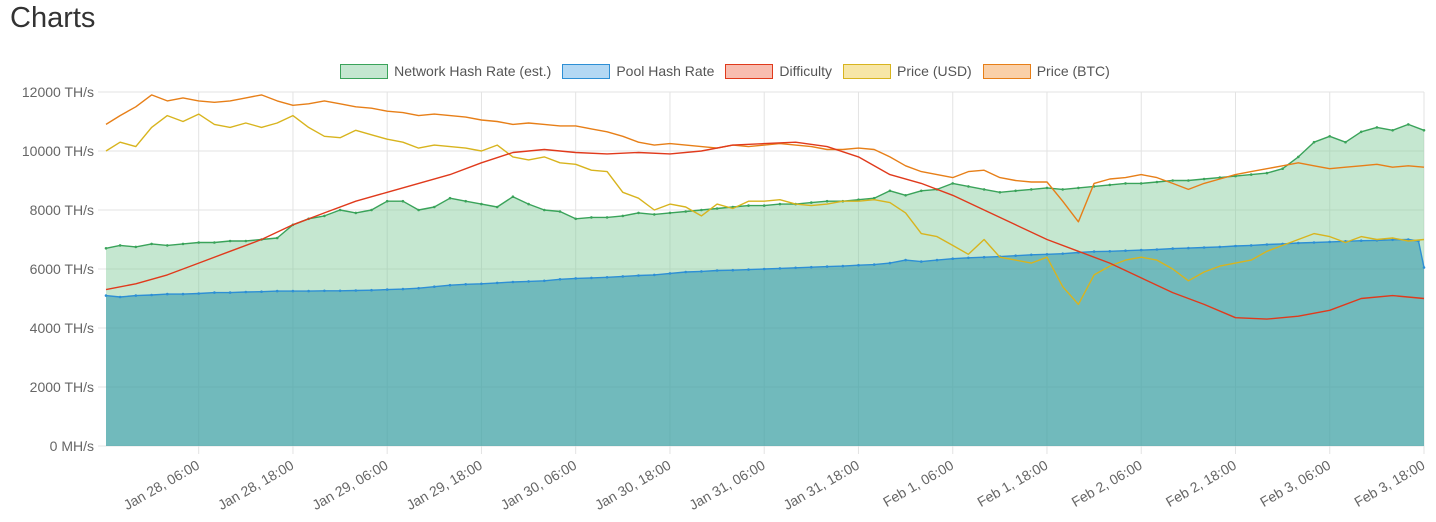  I want to click on legend-item-price-btc: Price (BTC), so click(1046, 71).